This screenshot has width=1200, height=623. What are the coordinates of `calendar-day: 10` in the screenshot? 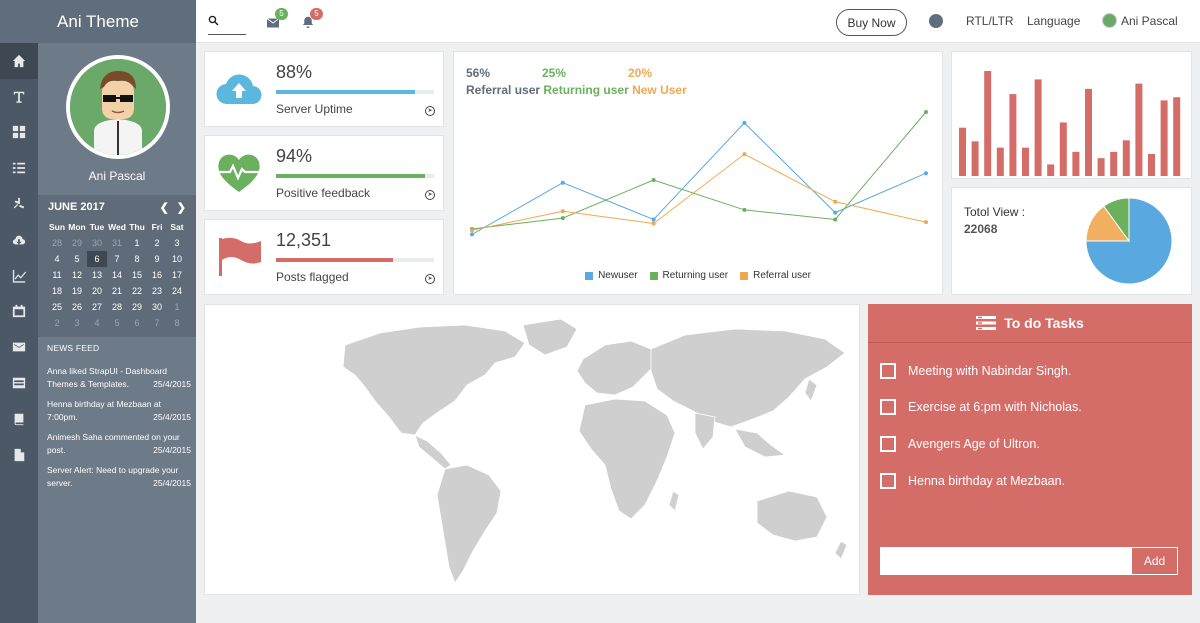 It's located at (176, 259).